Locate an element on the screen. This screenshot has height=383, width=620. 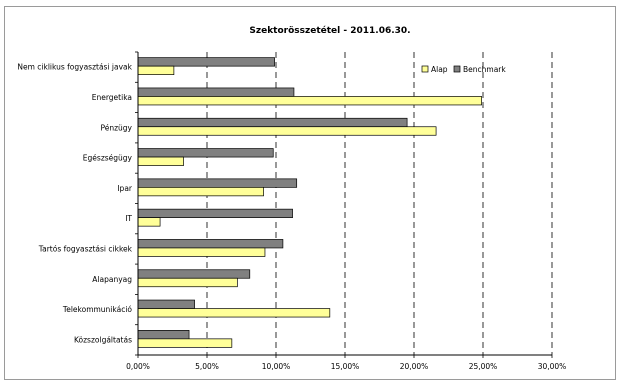
category-label-4: Ipar is located at coordinates (125, 188).